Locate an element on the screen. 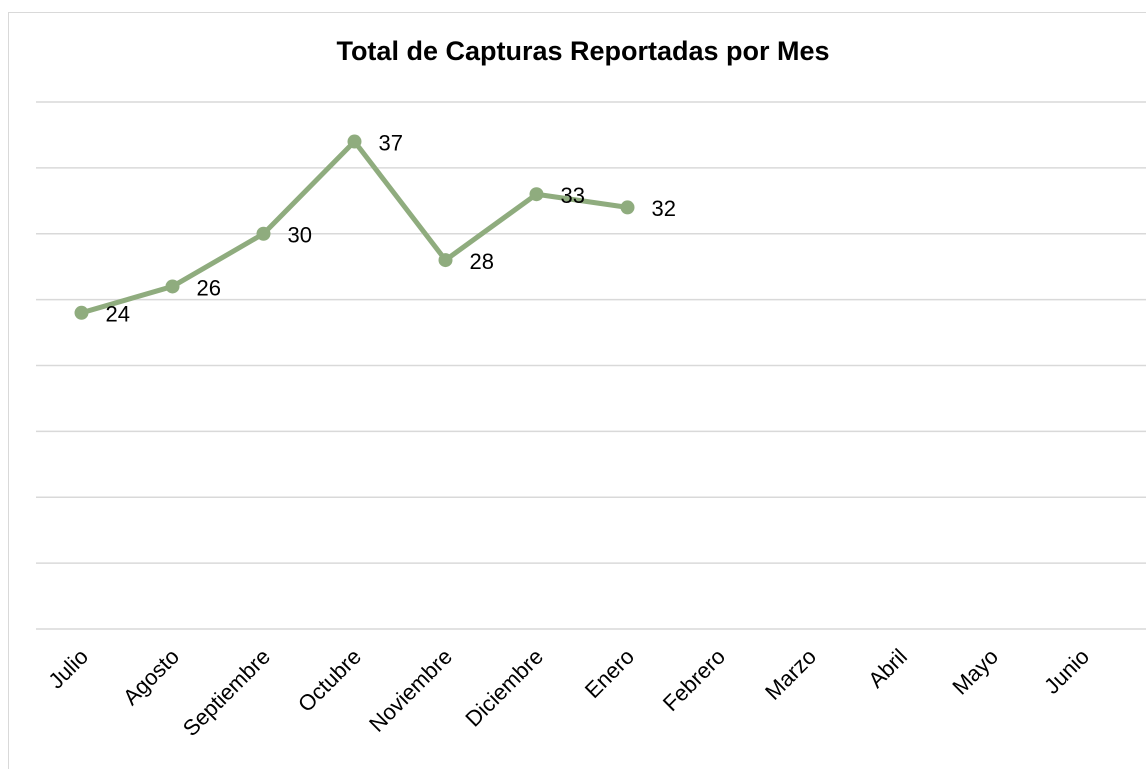 This screenshot has height=769, width=1146. data-label: 37 is located at coordinates (391, 142).